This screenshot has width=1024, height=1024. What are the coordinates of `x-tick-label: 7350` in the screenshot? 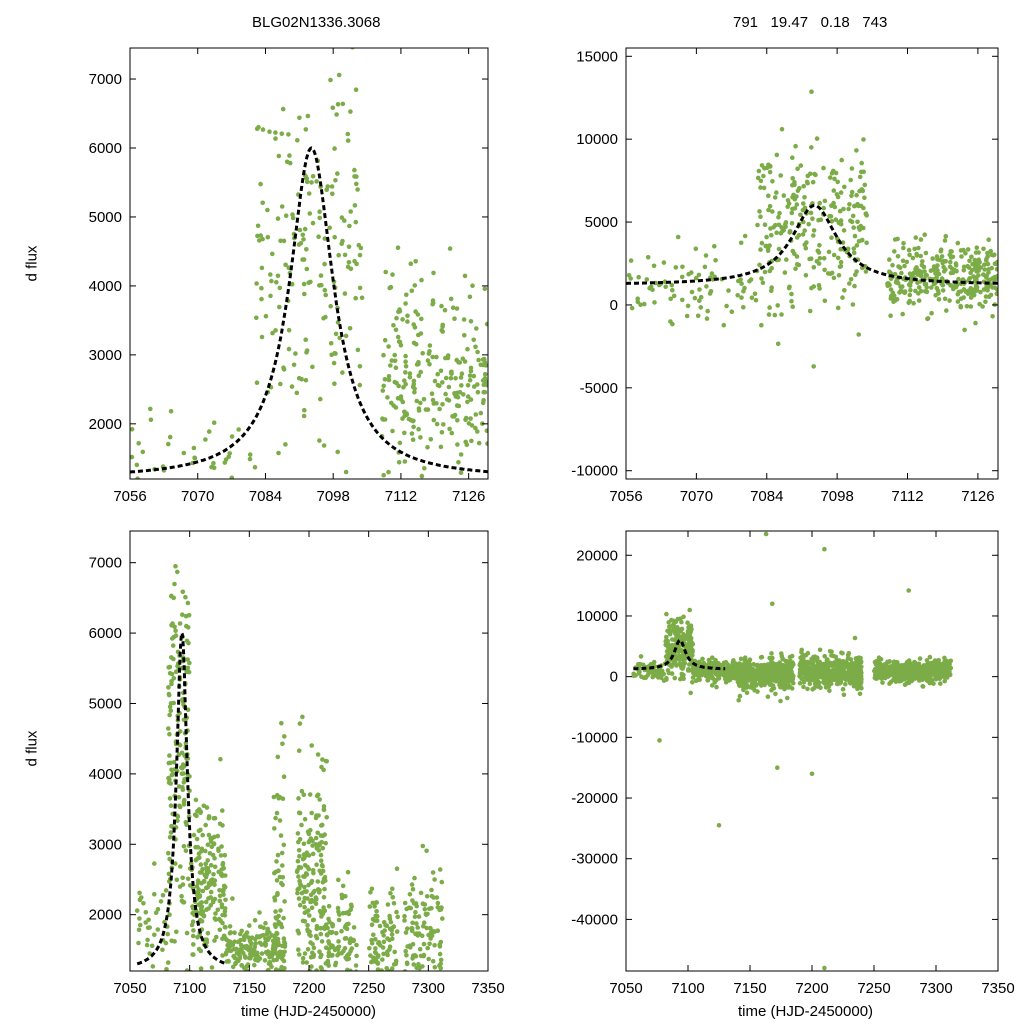 It's located at (997, 988).